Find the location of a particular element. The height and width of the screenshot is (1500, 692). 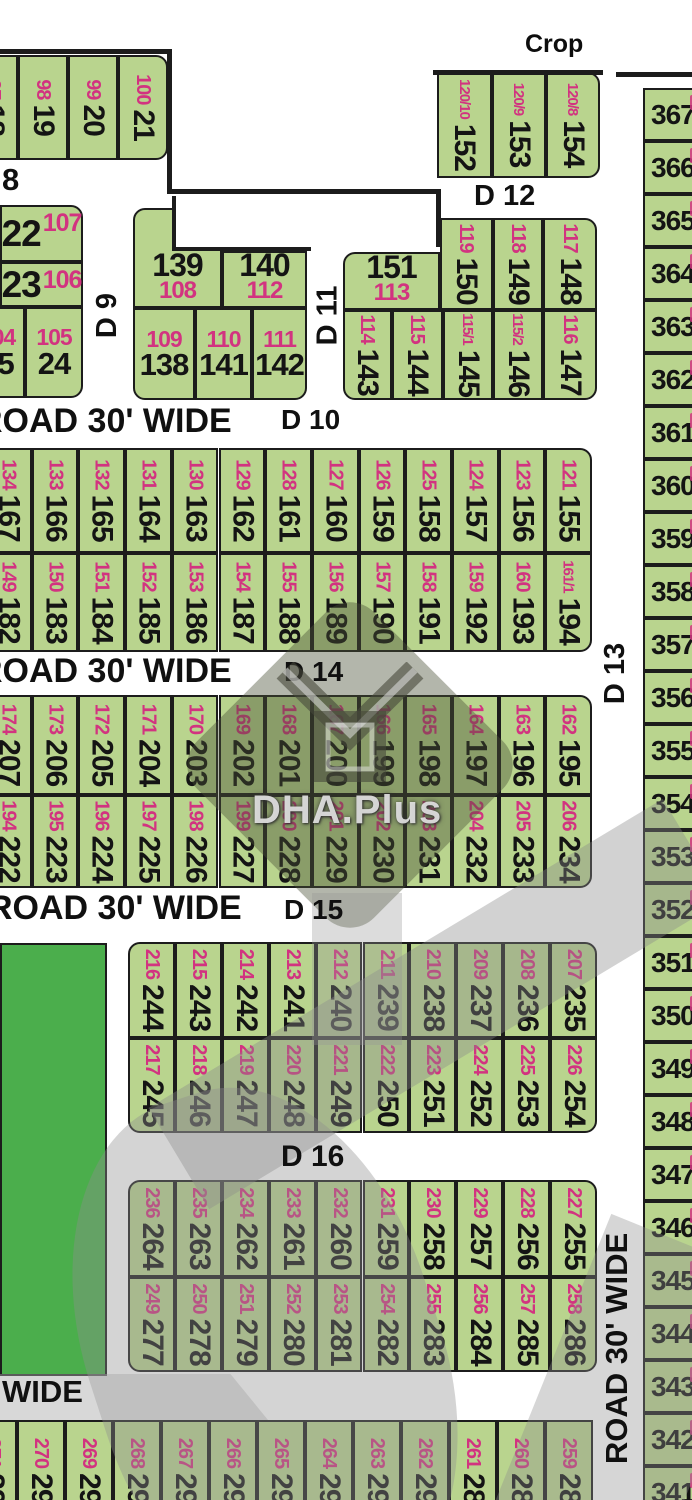

plot-cell: 251 279 is located at coordinates (245, 1324).